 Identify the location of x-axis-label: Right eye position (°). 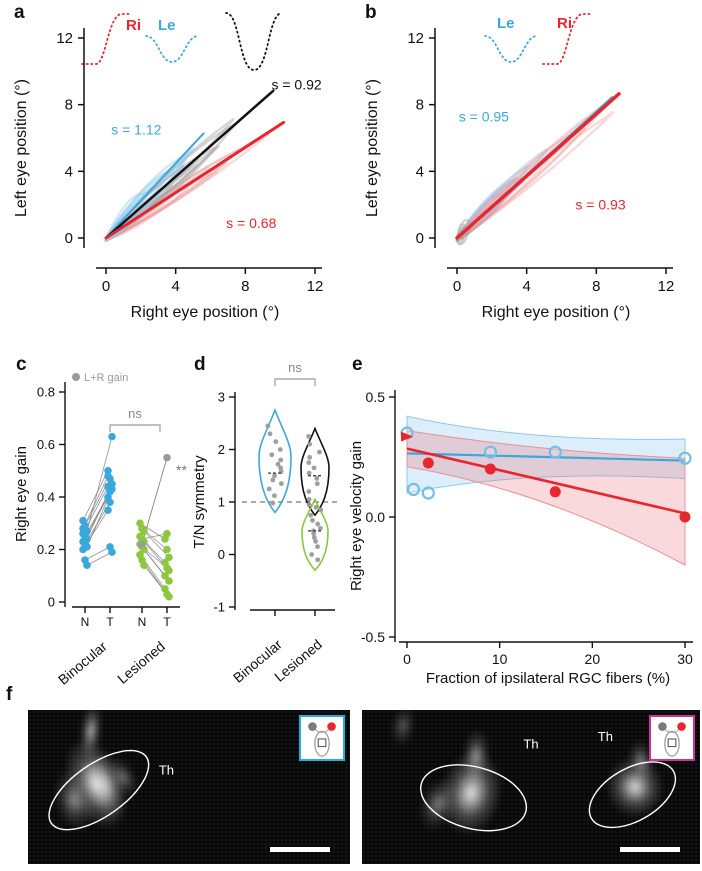
(205, 312).